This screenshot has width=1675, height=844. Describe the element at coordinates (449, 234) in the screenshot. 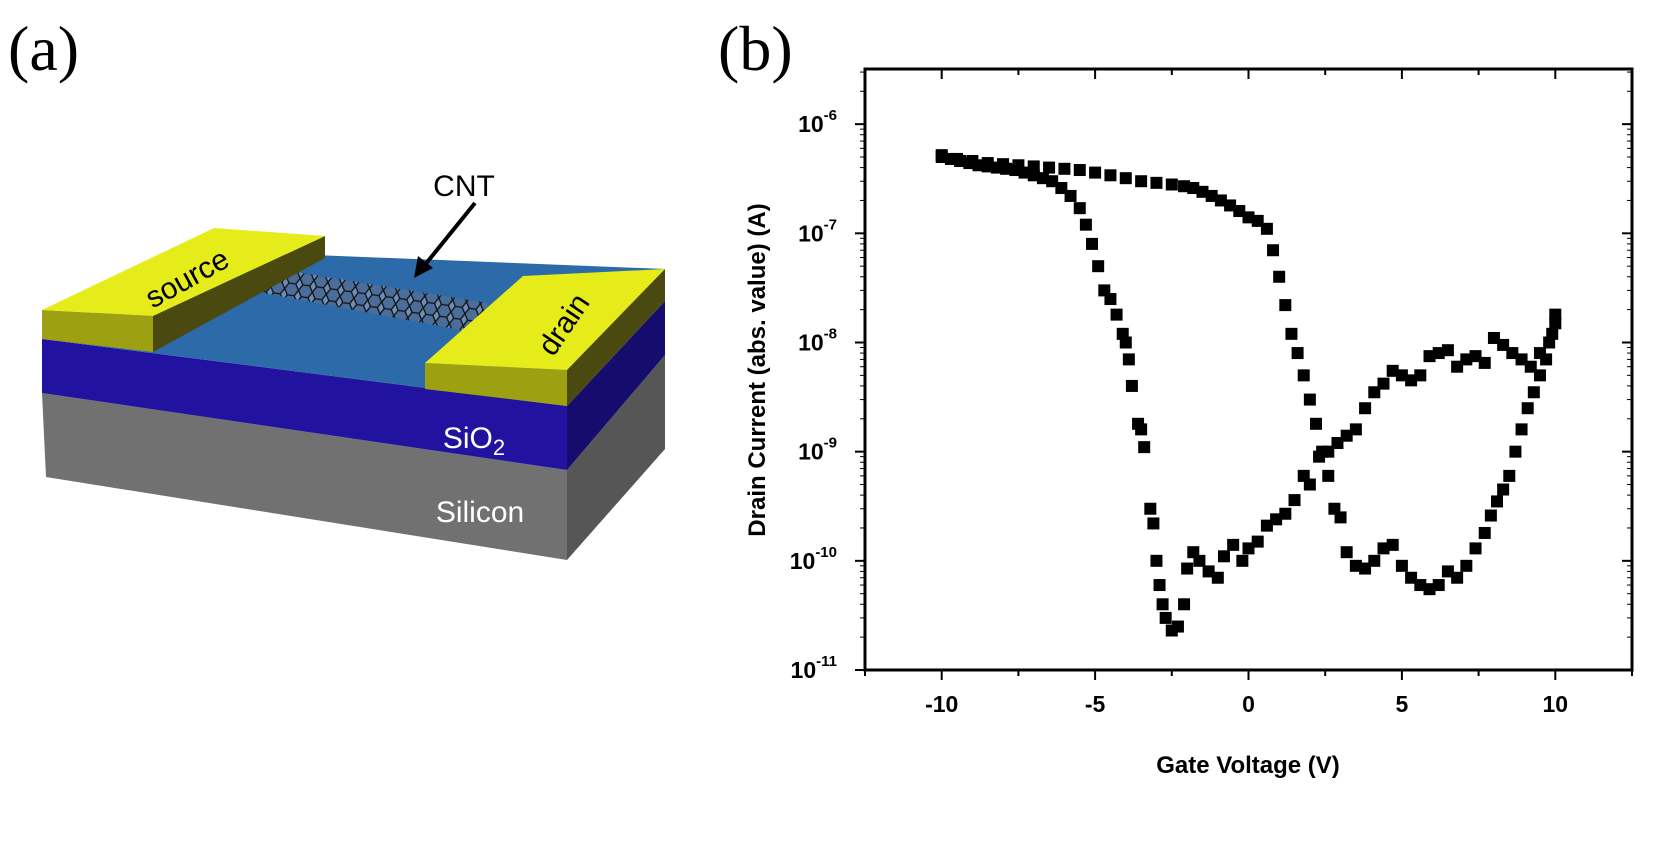

I see `cnt-arrow` at that location.